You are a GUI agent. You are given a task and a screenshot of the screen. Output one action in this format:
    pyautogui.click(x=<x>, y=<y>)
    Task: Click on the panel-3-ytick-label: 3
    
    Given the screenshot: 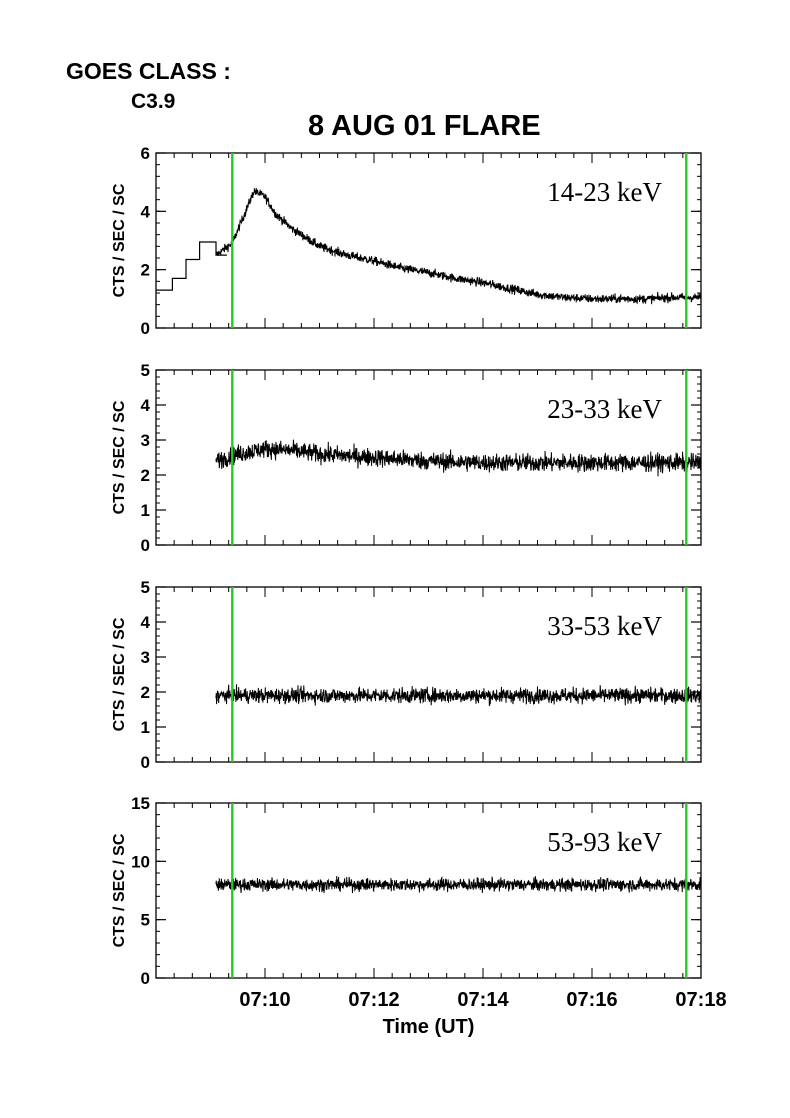 What is the action you would take?
    pyautogui.click(x=145, y=657)
    